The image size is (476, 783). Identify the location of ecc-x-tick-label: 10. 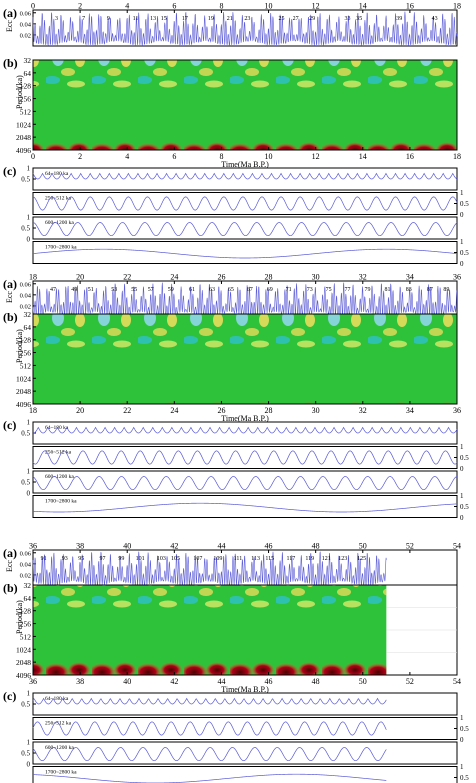
(269, 6).